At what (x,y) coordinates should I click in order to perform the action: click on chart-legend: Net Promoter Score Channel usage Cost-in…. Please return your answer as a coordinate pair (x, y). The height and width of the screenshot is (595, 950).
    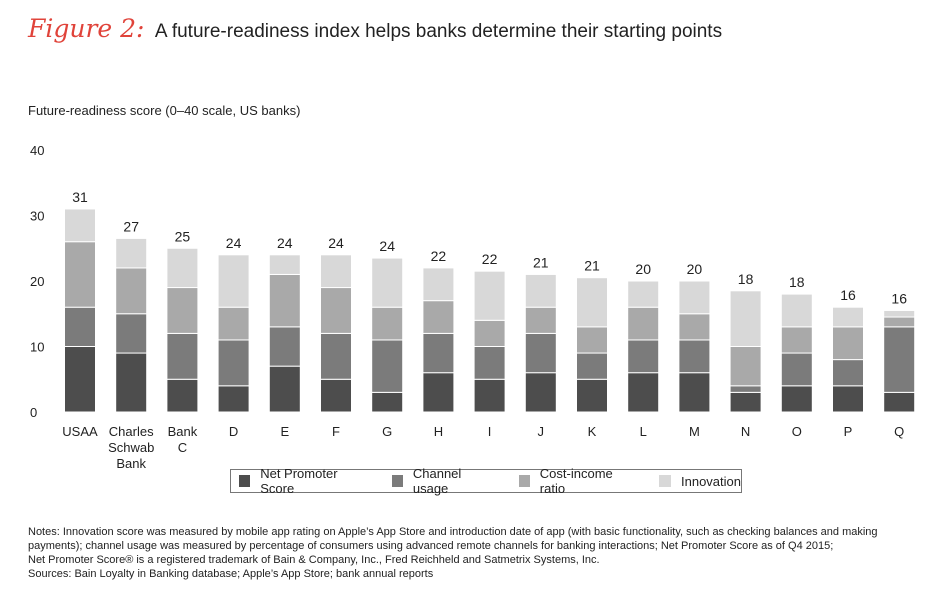
    Looking at the image, I should click on (486, 481).